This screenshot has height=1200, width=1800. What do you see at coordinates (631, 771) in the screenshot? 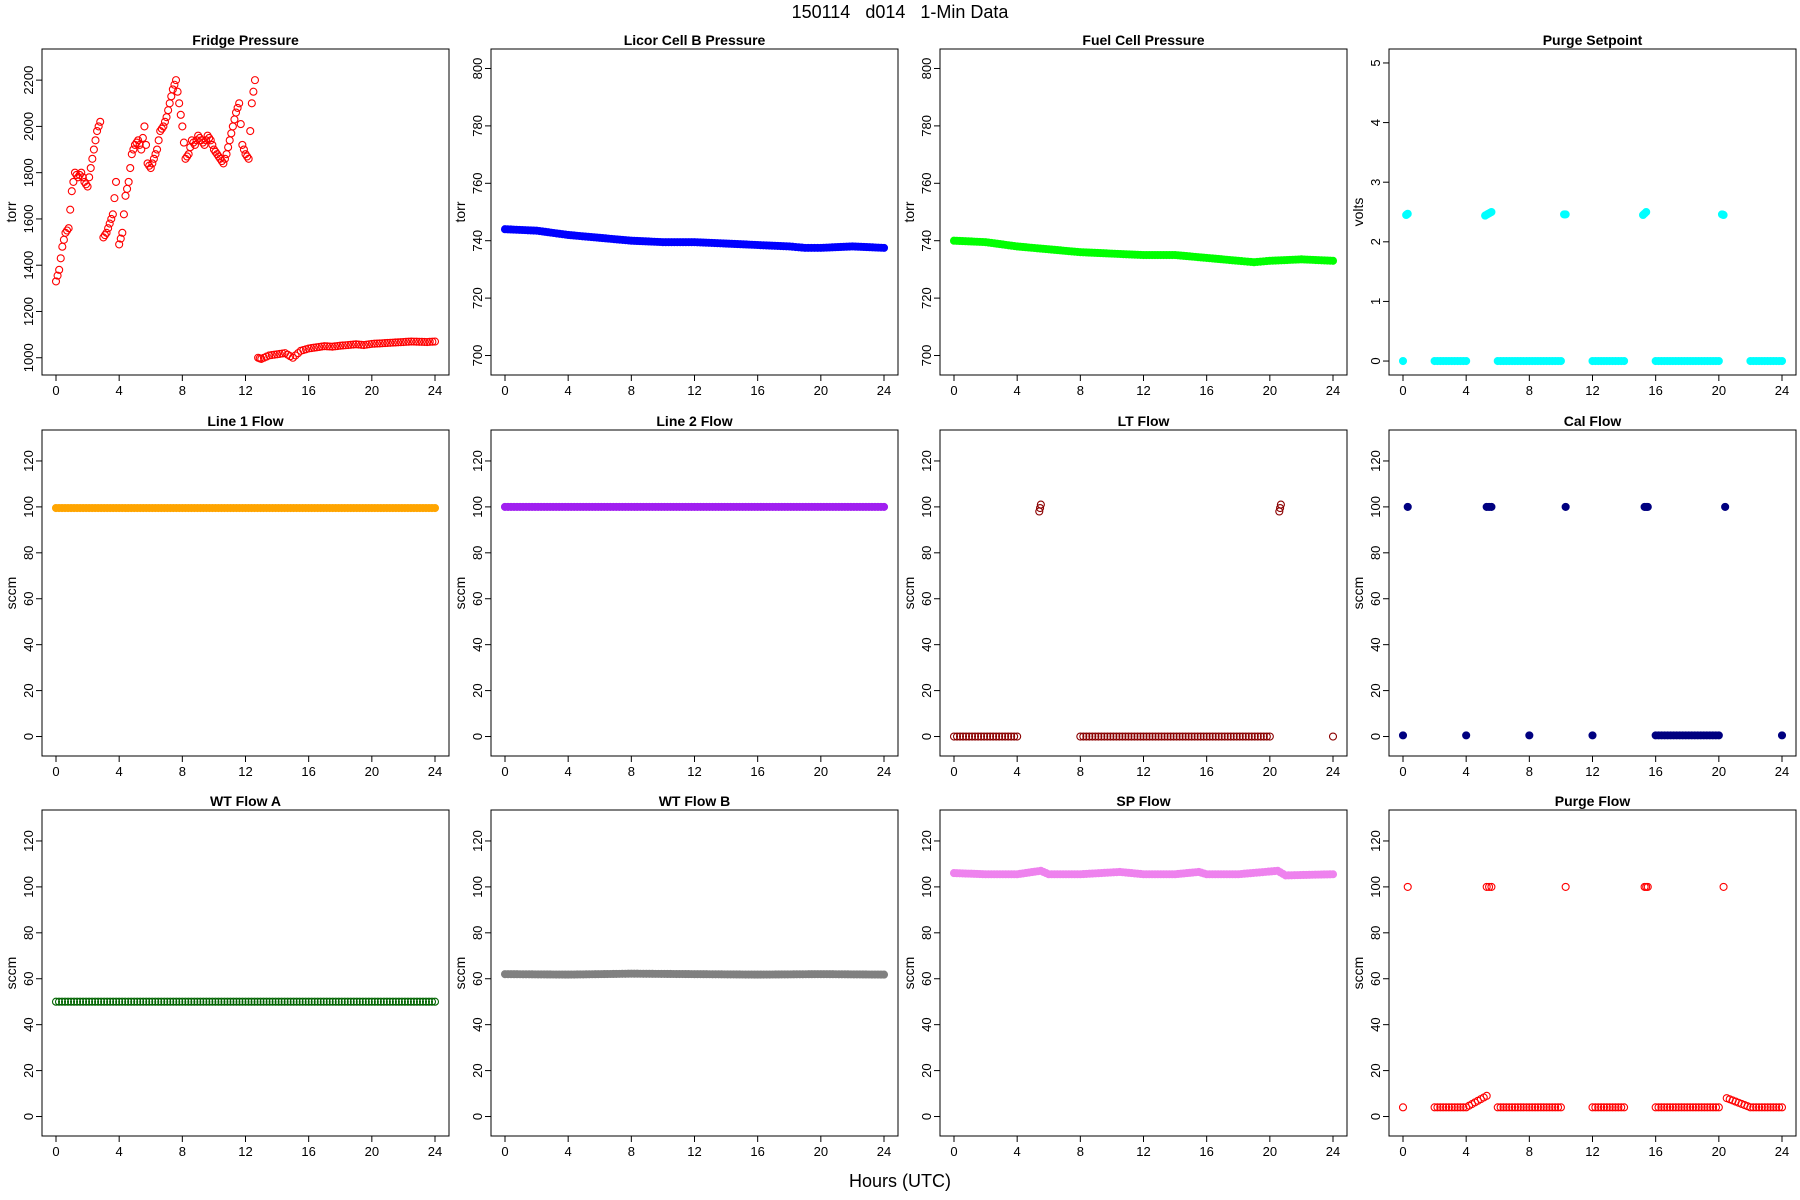
I see `x-tick-label: 8` at bounding box center [631, 771].